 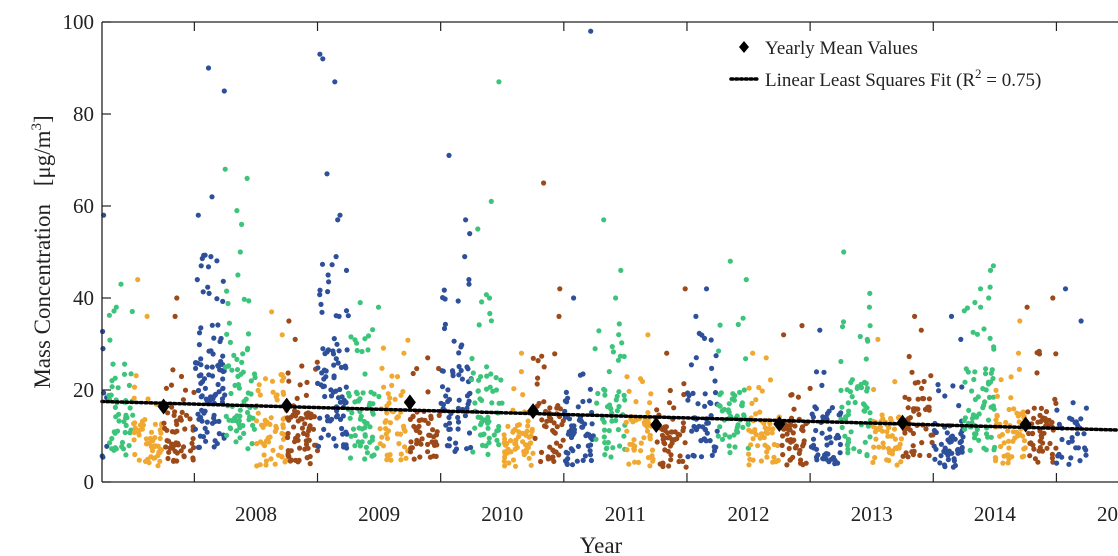 I want to click on legend-fit-suffix: = 0.75), so click(x=1012, y=80).